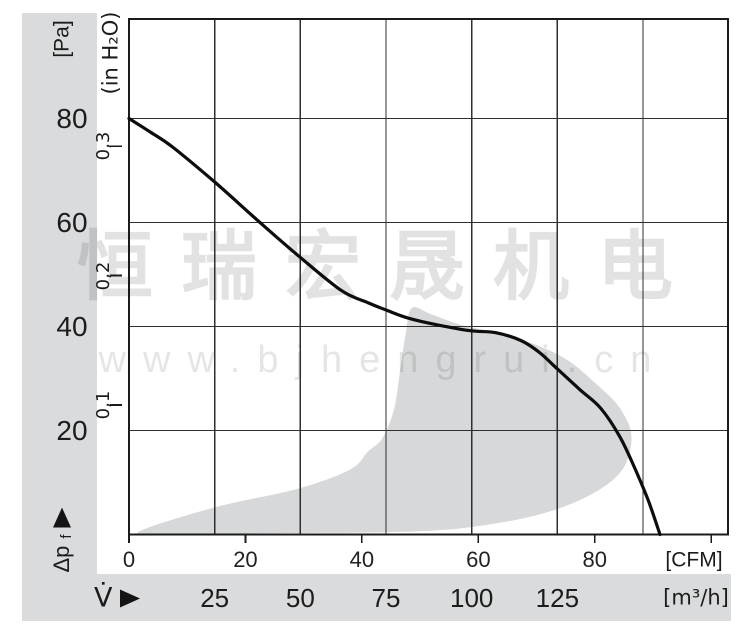 Image resolution: width=750 pixels, height=641 pixels. What do you see at coordinates (129, 559) in the screenshot?
I see `cfm-tick-label: 0` at bounding box center [129, 559].